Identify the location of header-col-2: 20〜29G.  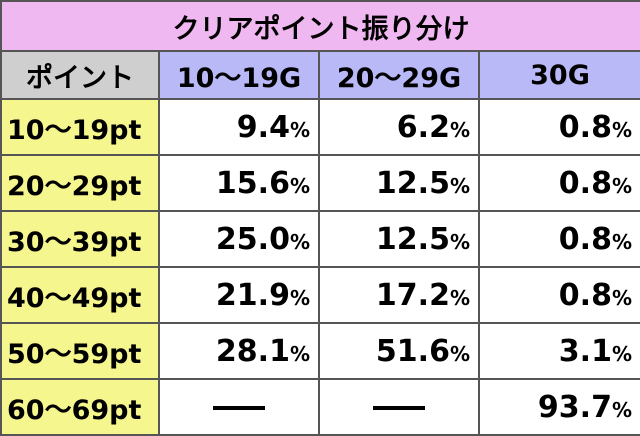
(399, 75).